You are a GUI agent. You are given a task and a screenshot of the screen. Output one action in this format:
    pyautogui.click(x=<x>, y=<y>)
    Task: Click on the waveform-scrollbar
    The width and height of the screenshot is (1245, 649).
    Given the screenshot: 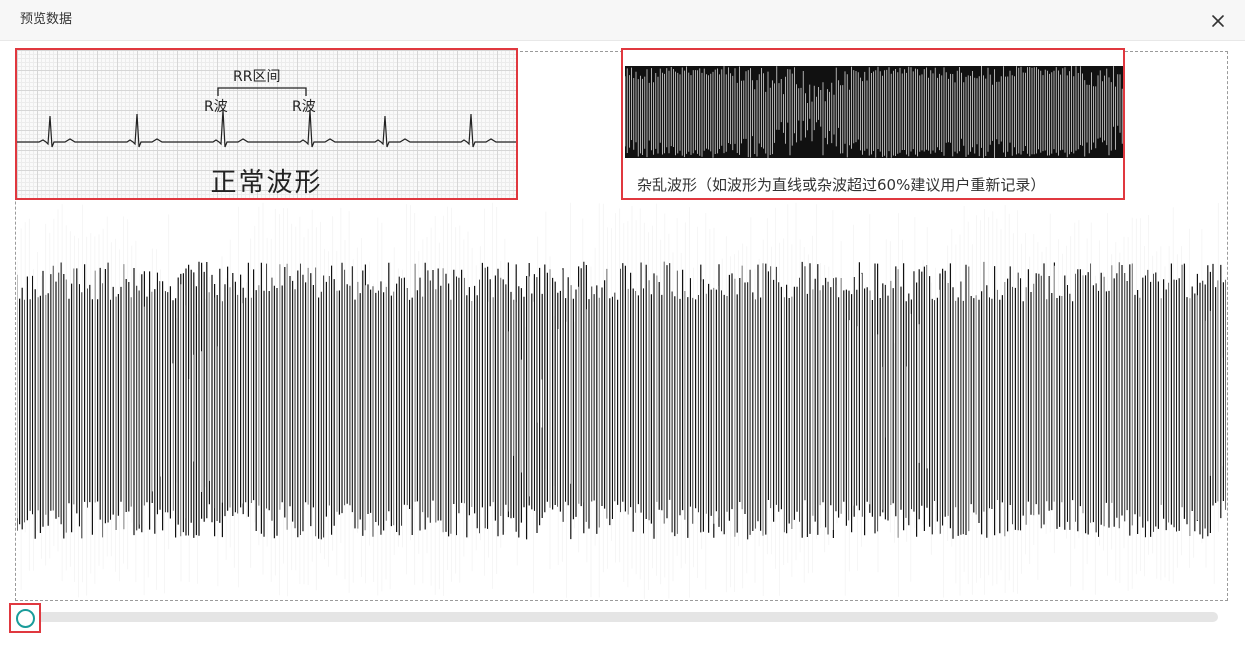 What is the action you would take?
    pyautogui.click(x=621, y=617)
    